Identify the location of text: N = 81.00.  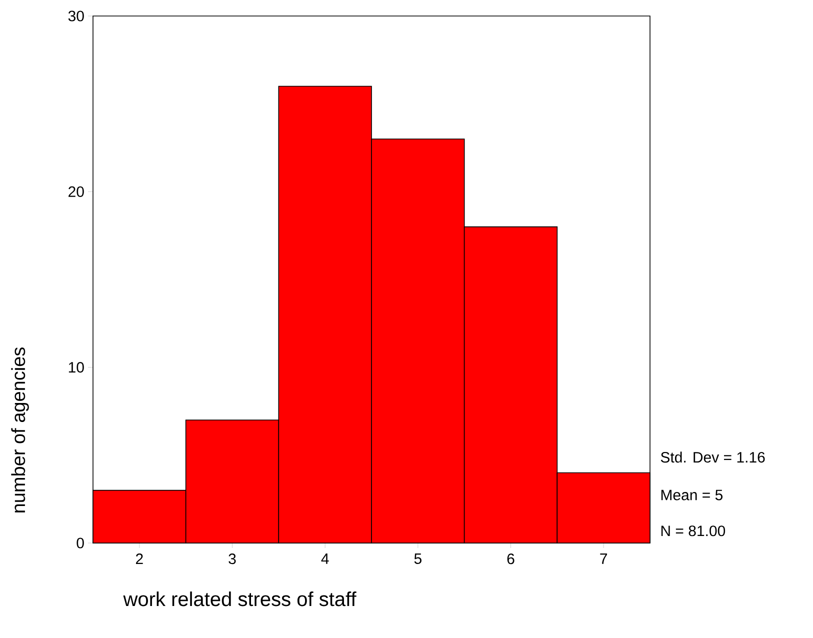
(693, 531).